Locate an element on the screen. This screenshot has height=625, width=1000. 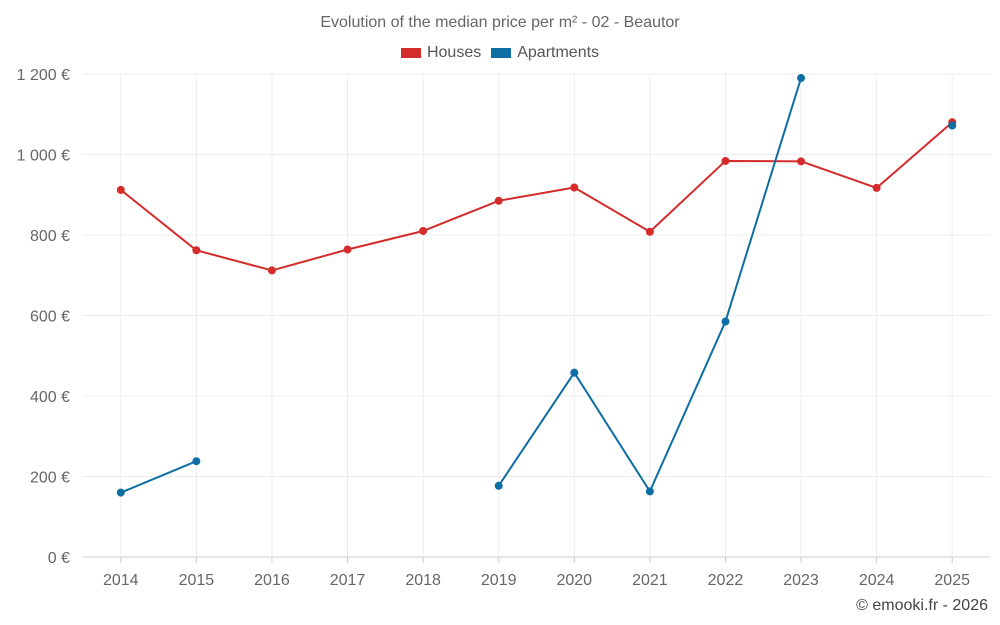
legend: Houses Apartments is located at coordinates (500, 53).